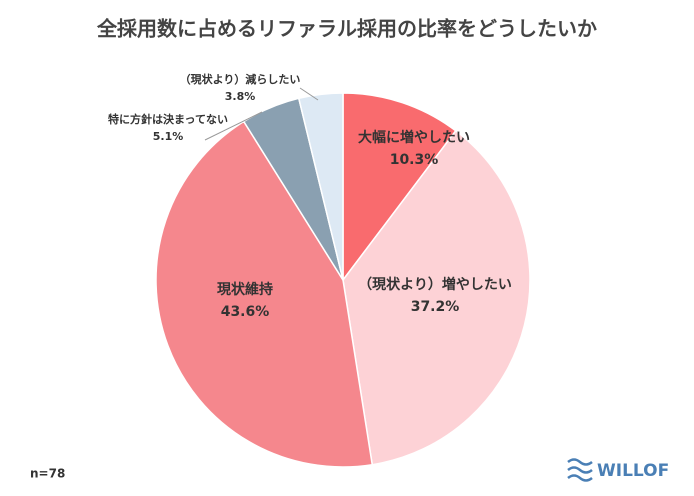  I want to click on brand-logo: WILLOF, so click(618, 470).